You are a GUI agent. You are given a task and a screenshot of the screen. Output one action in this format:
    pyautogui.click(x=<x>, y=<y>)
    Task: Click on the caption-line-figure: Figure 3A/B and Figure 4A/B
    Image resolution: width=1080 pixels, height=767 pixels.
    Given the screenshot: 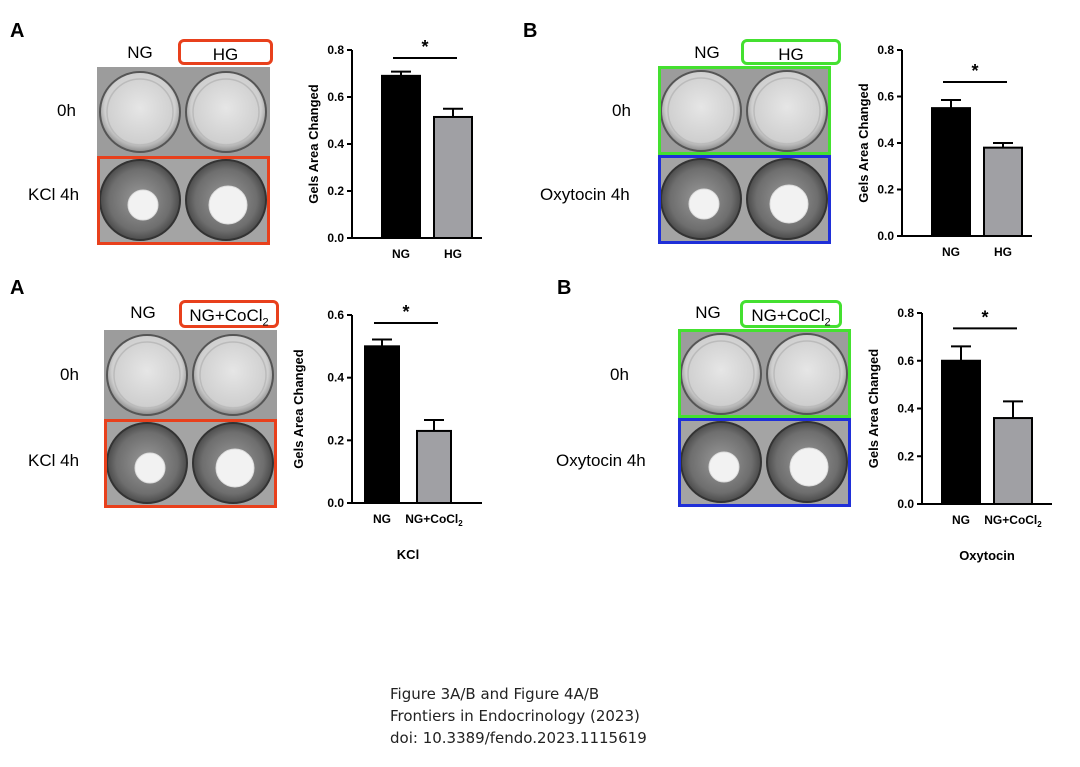 What is the action you would take?
    pyautogui.click(x=495, y=694)
    